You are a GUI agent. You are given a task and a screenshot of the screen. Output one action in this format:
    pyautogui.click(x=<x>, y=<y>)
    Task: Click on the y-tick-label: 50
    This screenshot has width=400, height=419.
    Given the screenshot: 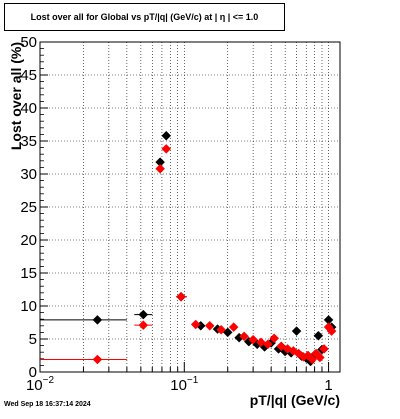 What is the action you would take?
    pyautogui.click(x=28, y=42)
    